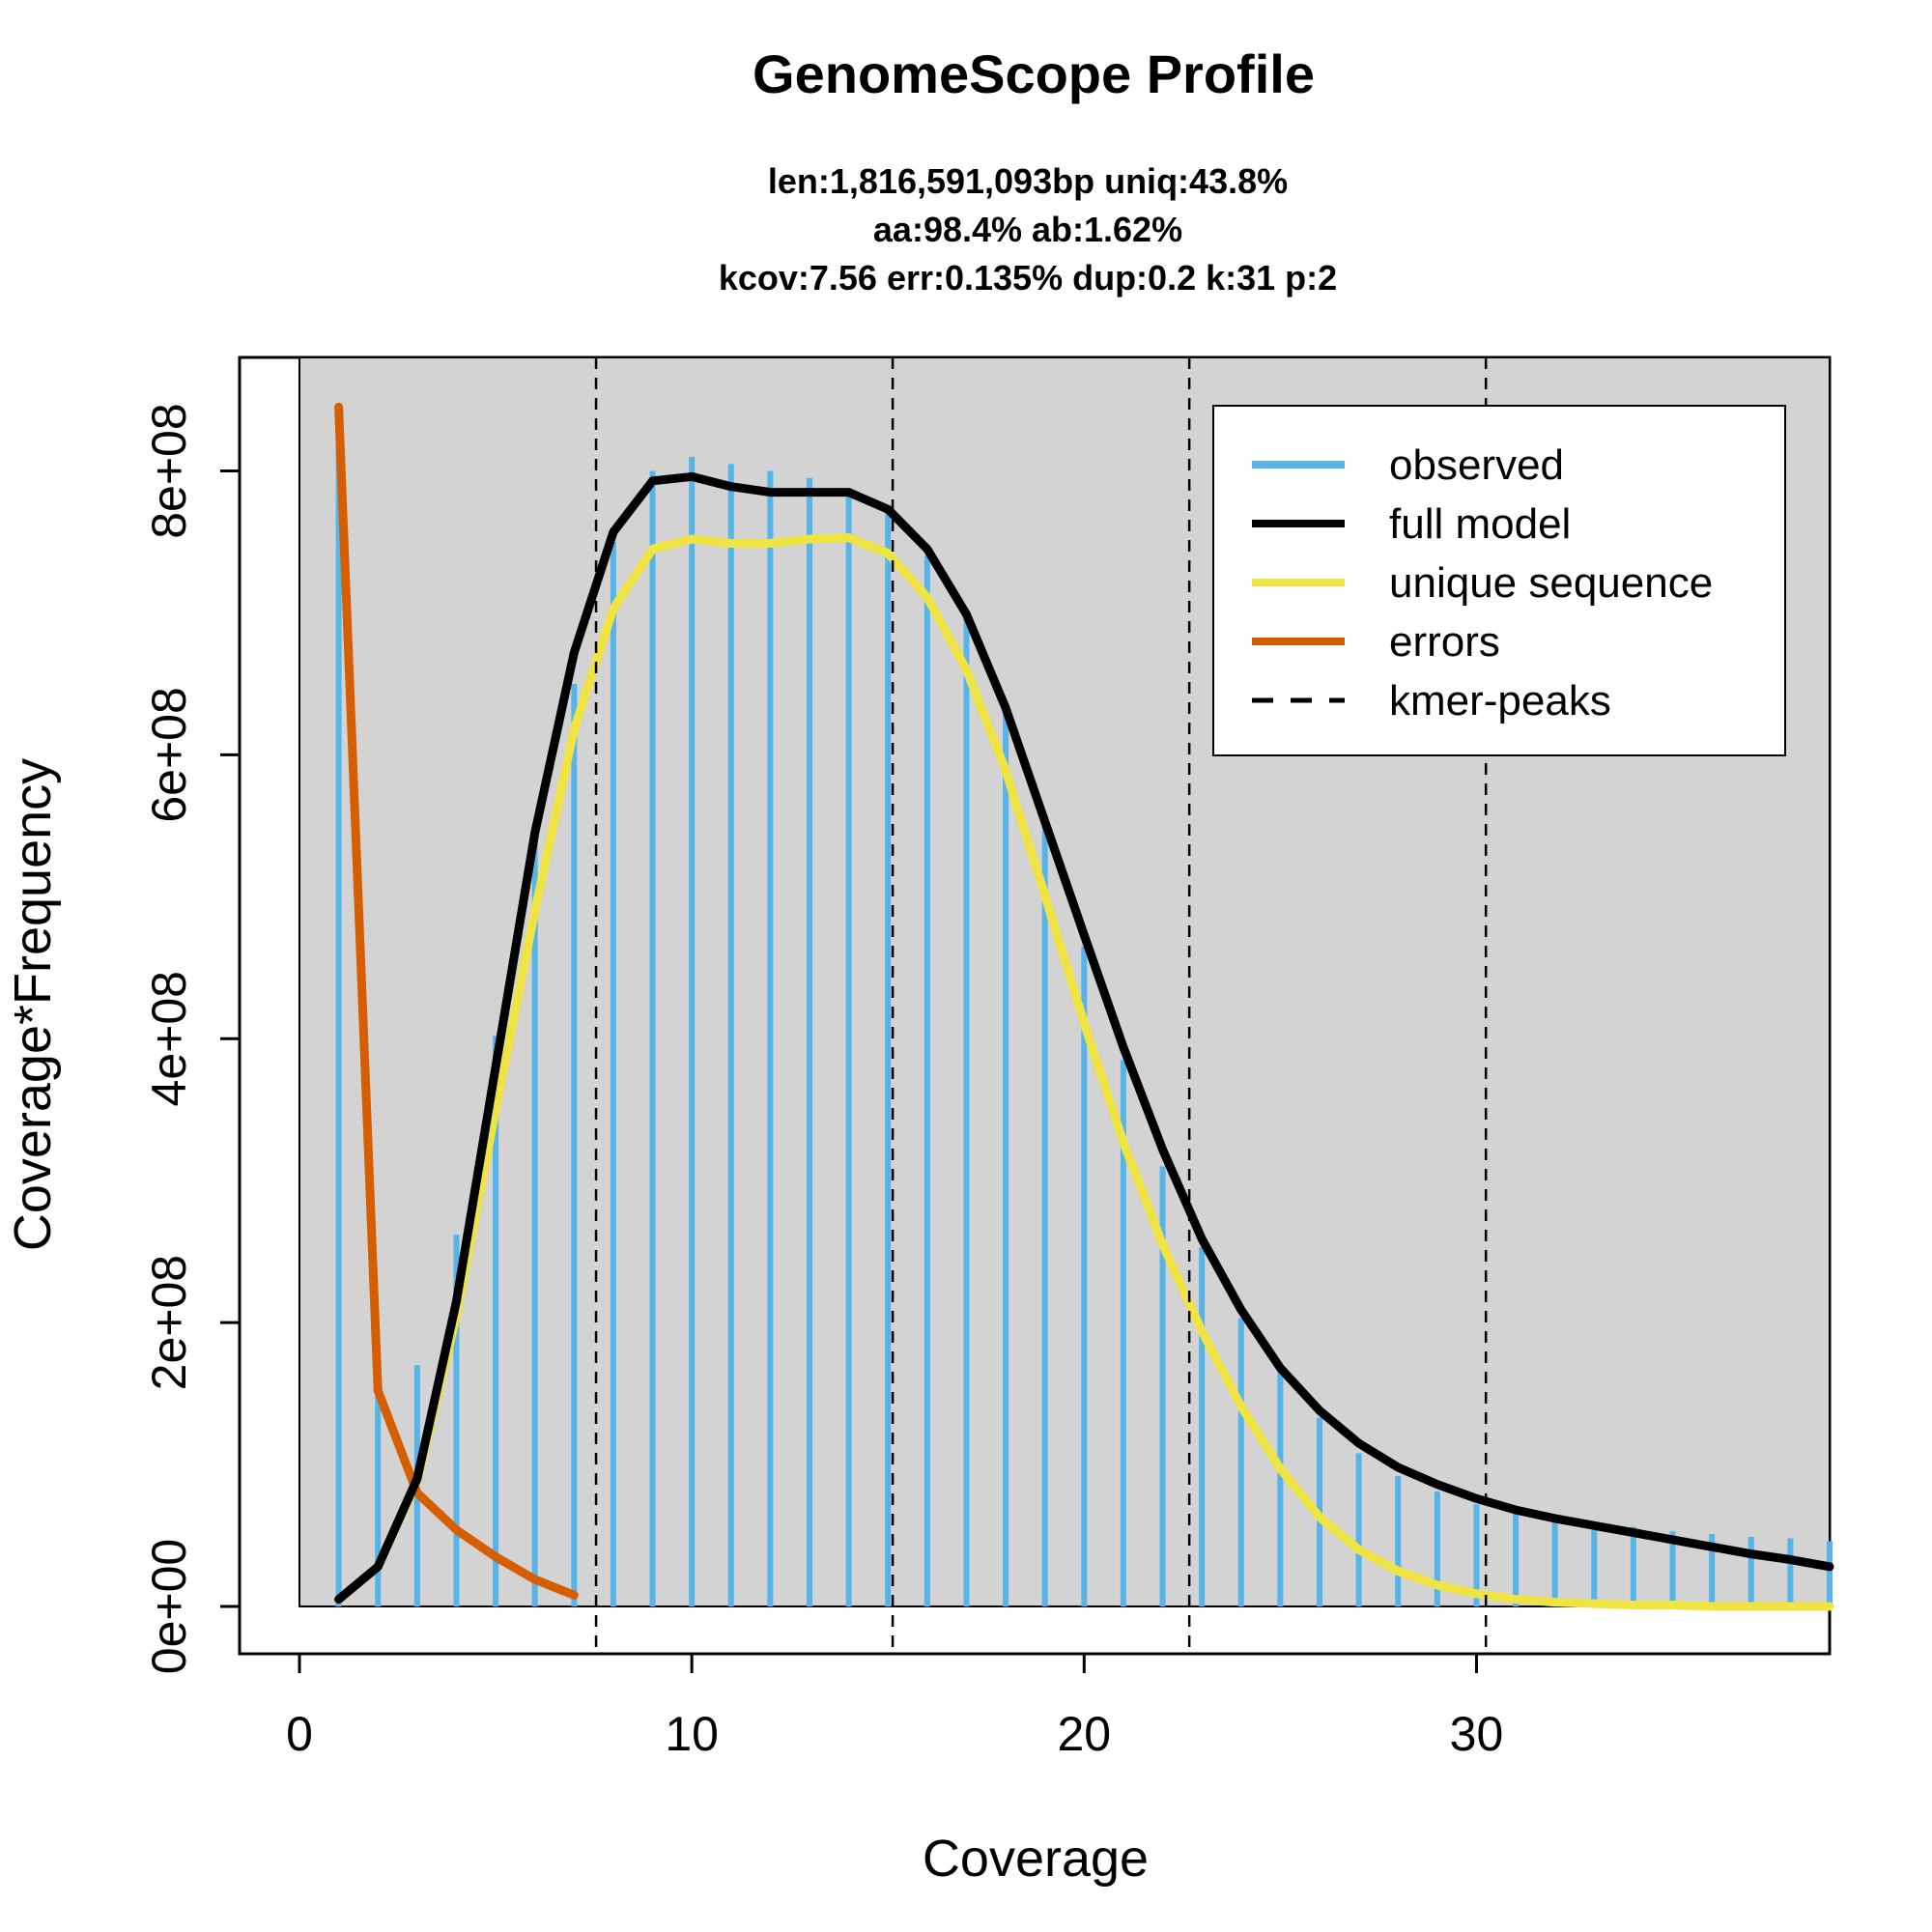 This screenshot has height=1932, width=1932. Describe the element at coordinates (1551, 583) in the screenshot. I see `legend-label-unique-sequence: unique sequence` at that location.